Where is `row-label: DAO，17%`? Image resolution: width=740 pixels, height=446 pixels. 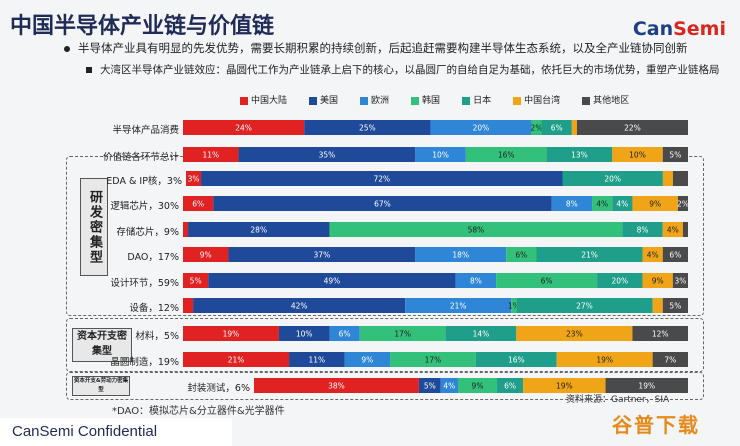
row-label: DAO，17% is located at coordinates (153, 257).